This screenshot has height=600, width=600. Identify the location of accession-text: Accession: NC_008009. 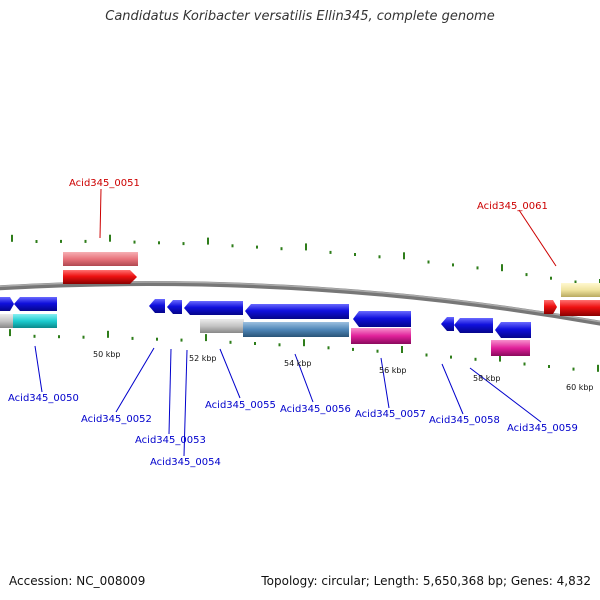
(77, 581).